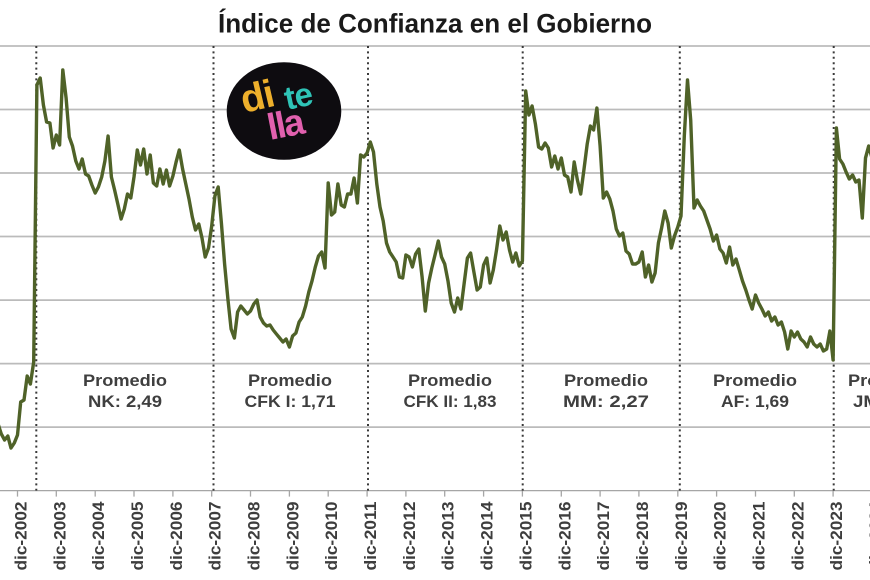 This screenshot has height=580, width=870. I want to click on svg-text: dic-2020, so click(721, 536).